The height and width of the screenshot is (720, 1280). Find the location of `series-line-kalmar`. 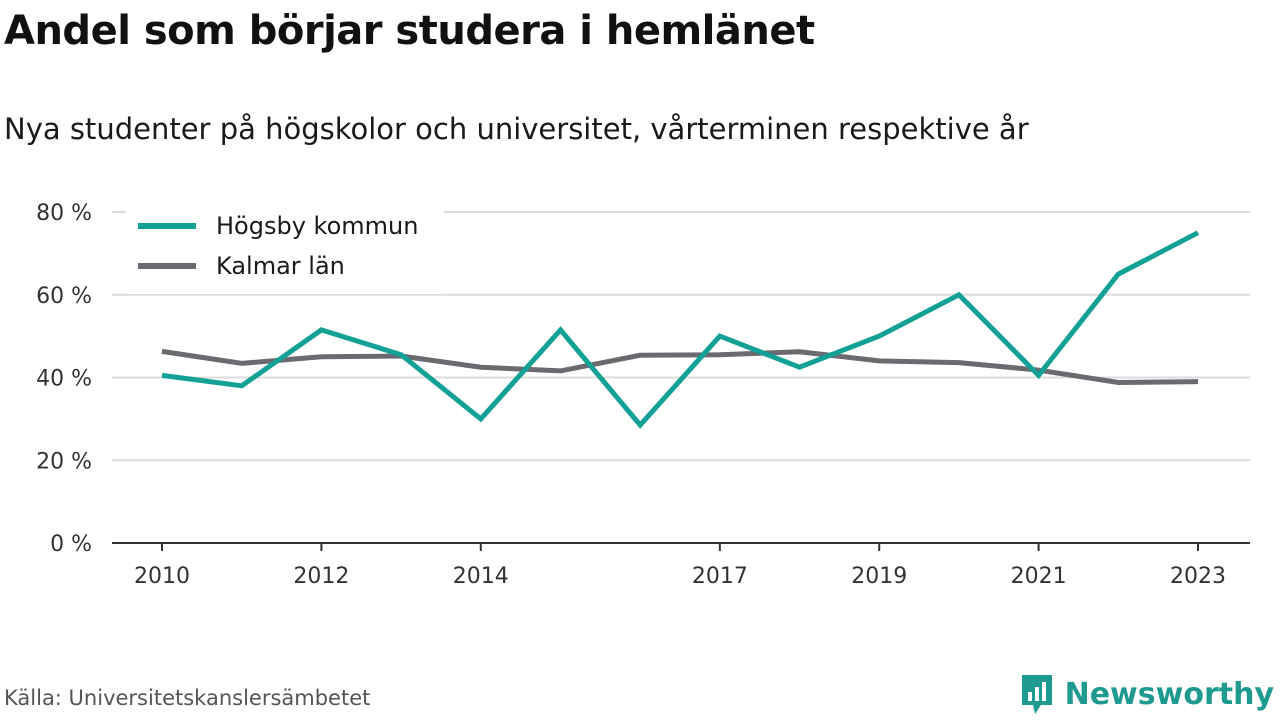

series-line-kalmar is located at coordinates (680, 367).